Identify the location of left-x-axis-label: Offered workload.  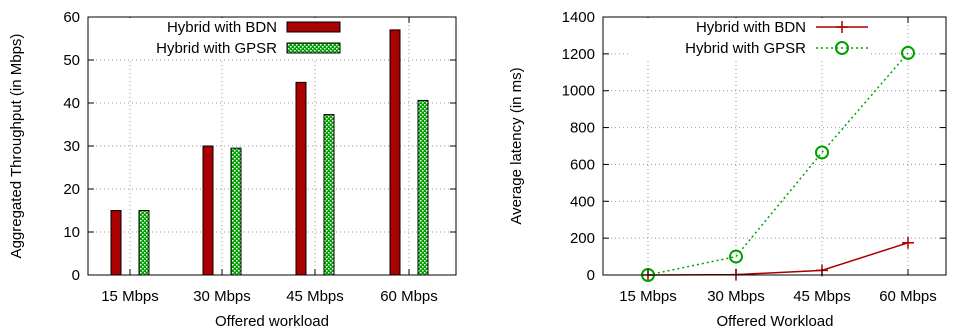
(272, 321).